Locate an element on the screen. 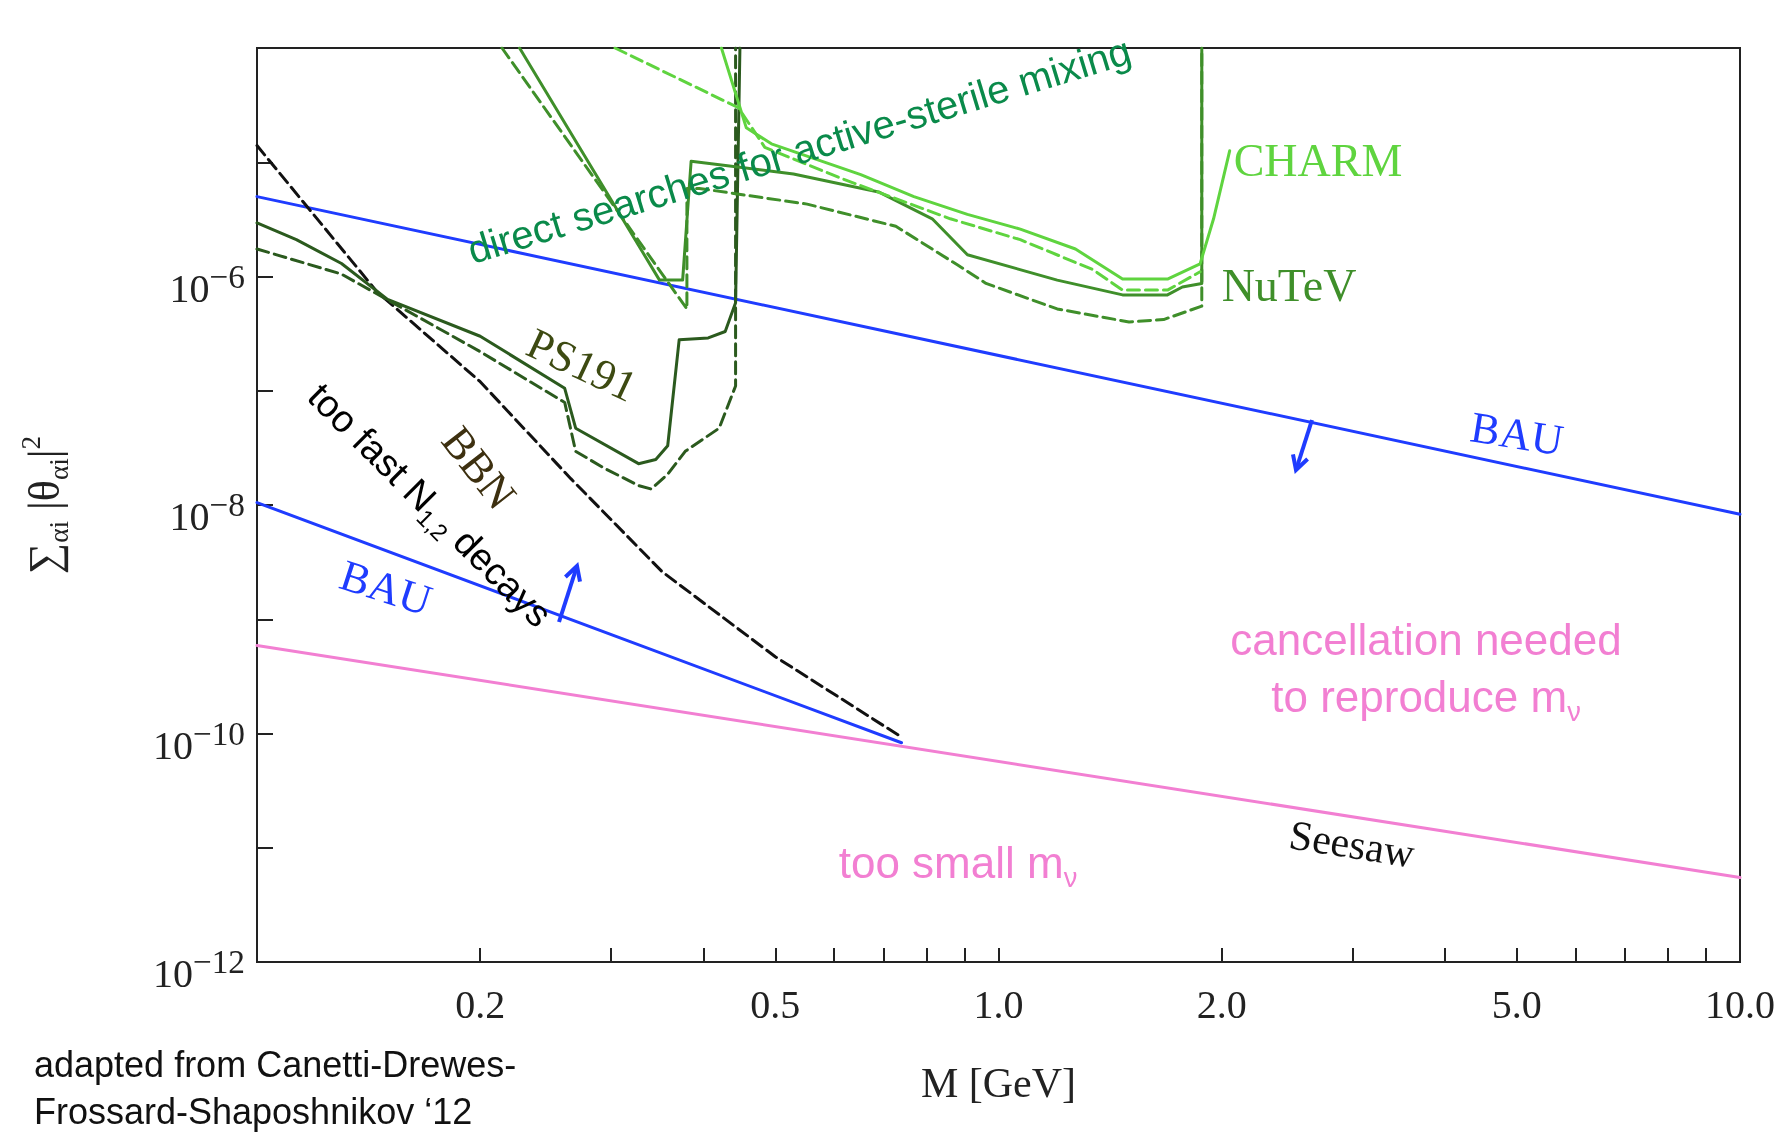 This screenshot has width=1789, height=1139. x-axis-title: M [GeV] is located at coordinates (998, 1083).